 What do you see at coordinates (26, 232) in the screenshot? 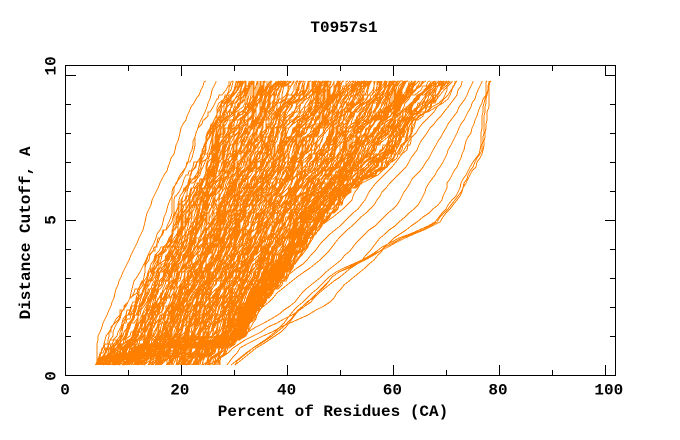
I see `svg-text: Distance Cutoff, A` at bounding box center [26, 232].